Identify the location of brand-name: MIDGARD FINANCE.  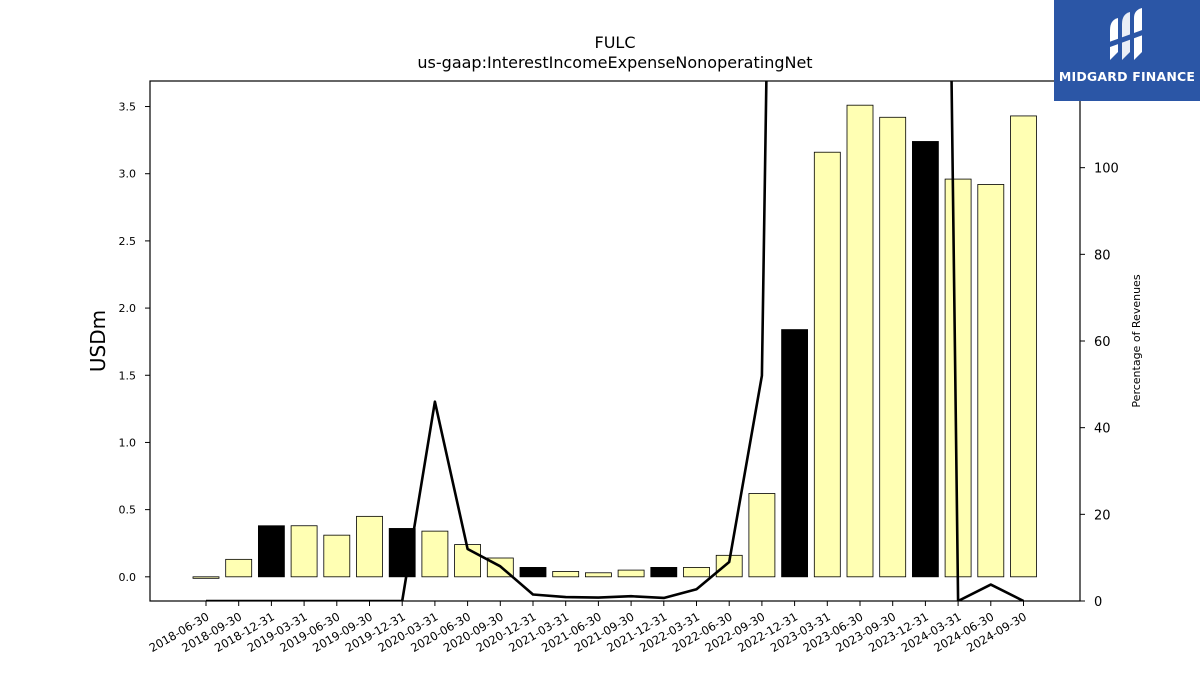
(1127, 76).